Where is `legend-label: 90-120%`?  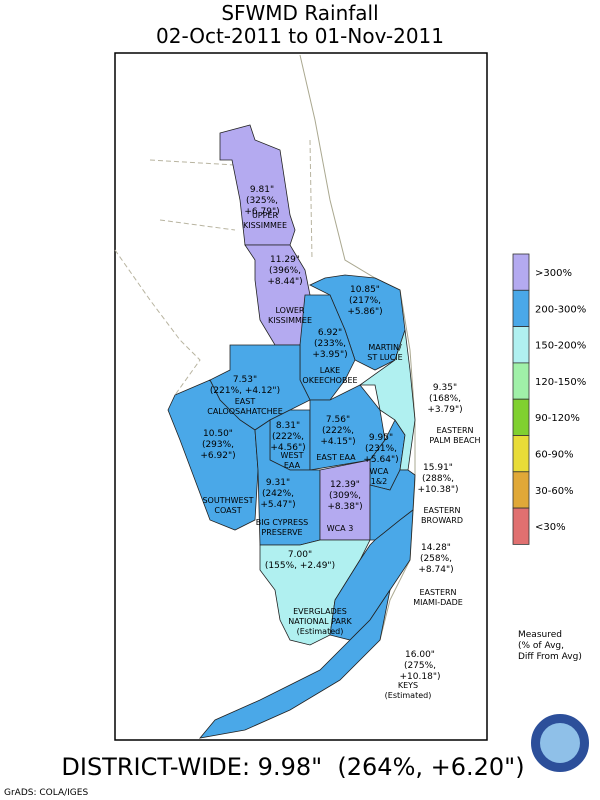
legend-label: 90-120% is located at coordinates (557, 418).